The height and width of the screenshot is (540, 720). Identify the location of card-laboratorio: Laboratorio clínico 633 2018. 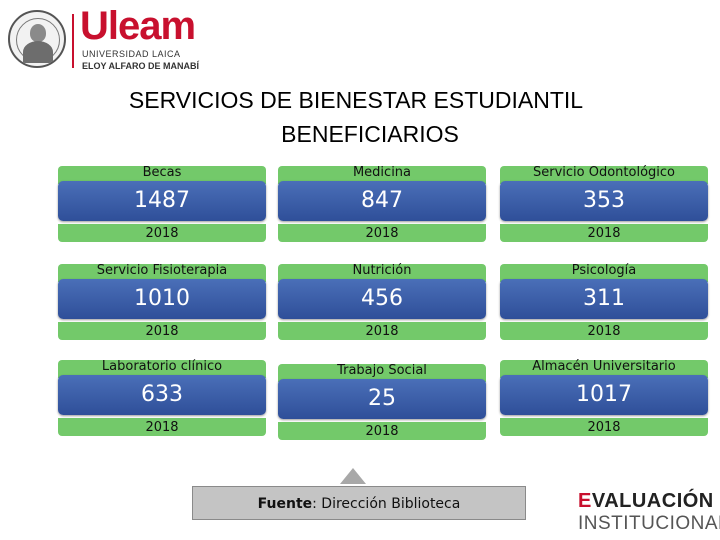
(162, 397).